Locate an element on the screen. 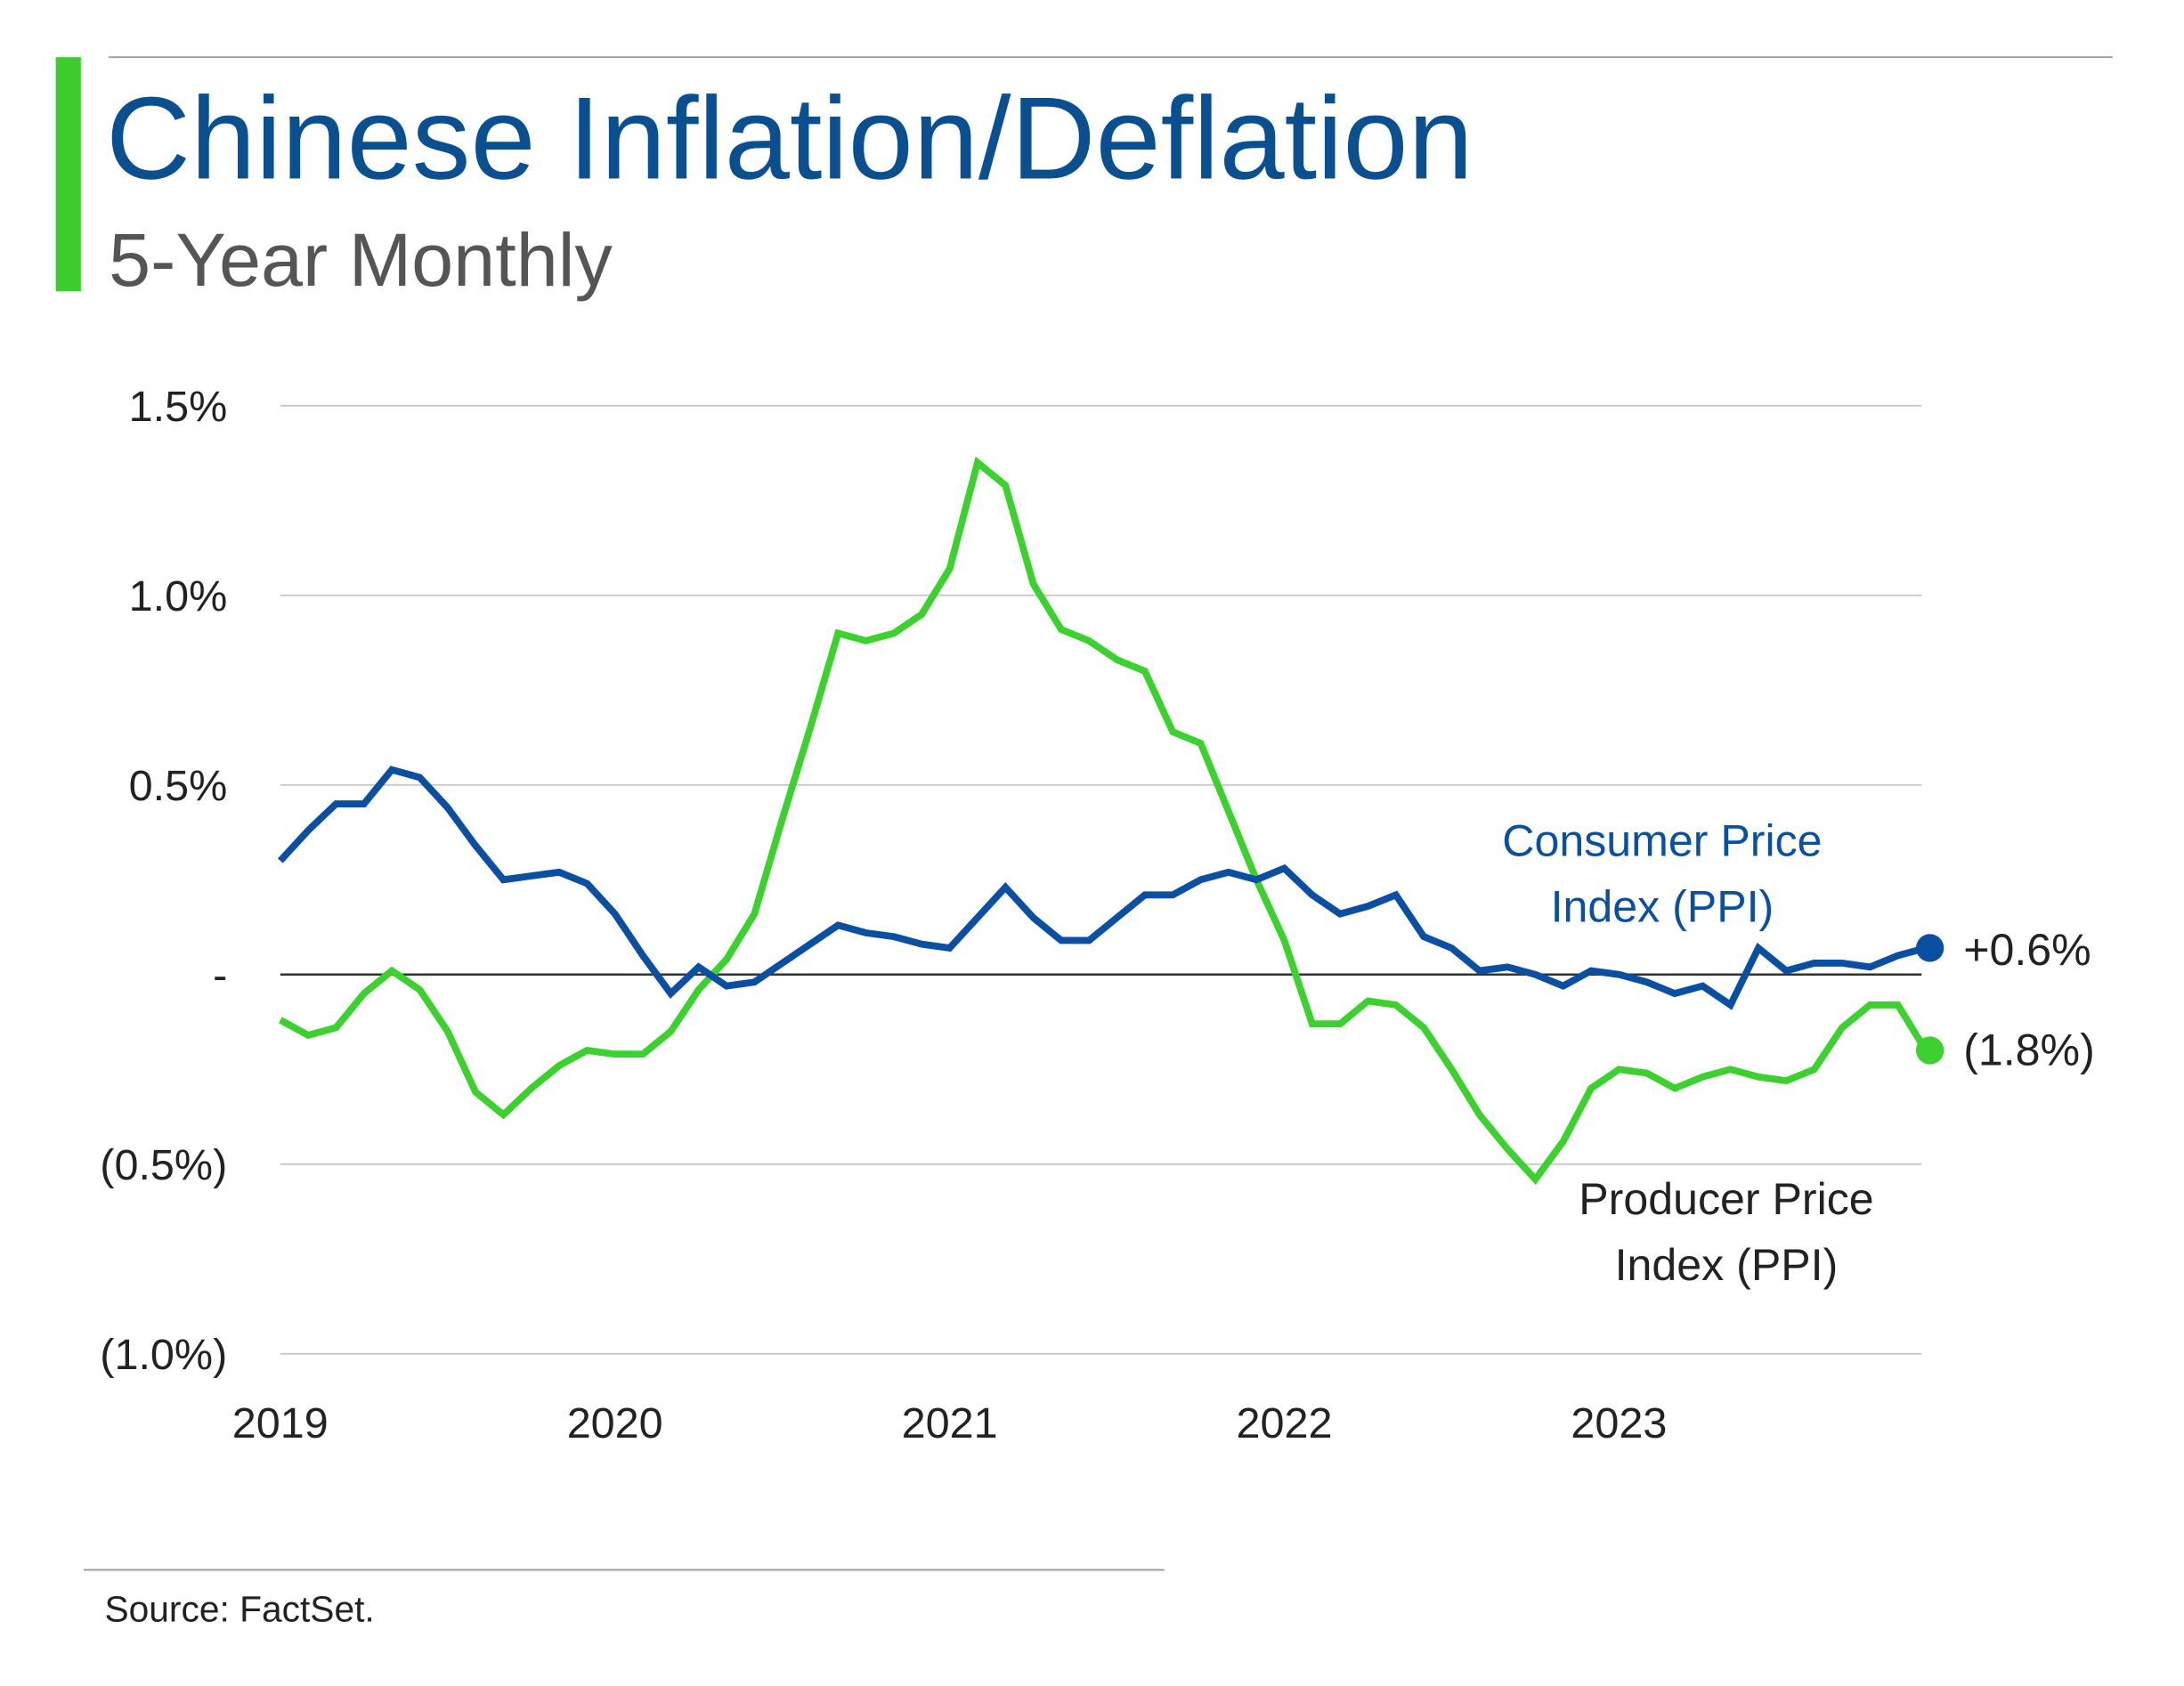  y-axis-ticks: 1.5% 1.0% 0.5% - (0.5%) (1.0%) is located at coordinates (163, 881).